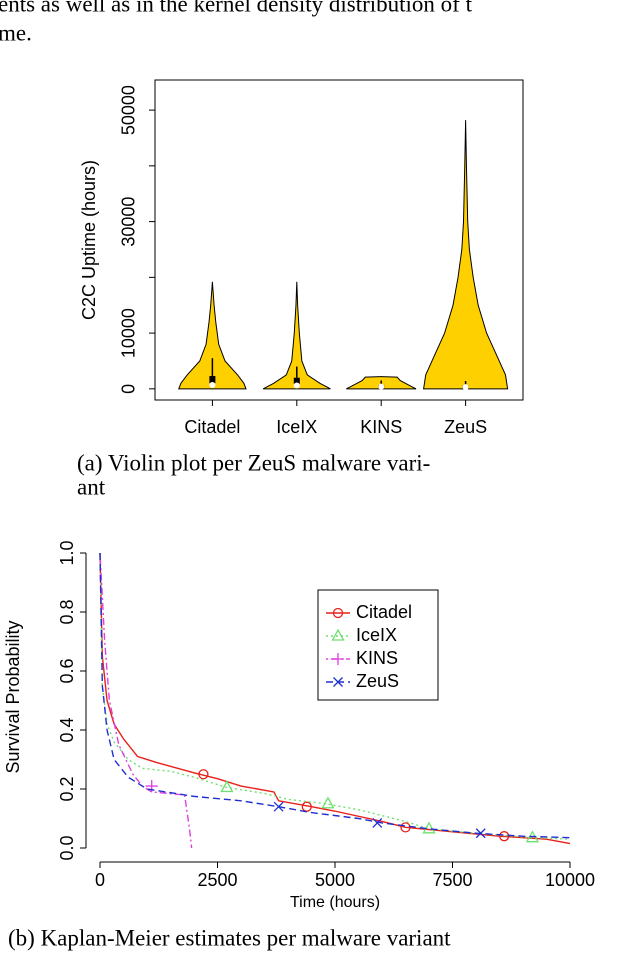 This screenshot has height=957, width=633. What do you see at coordinates (377, 681) in the screenshot?
I see `legend-label: ZeuS` at bounding box center [377, 681].